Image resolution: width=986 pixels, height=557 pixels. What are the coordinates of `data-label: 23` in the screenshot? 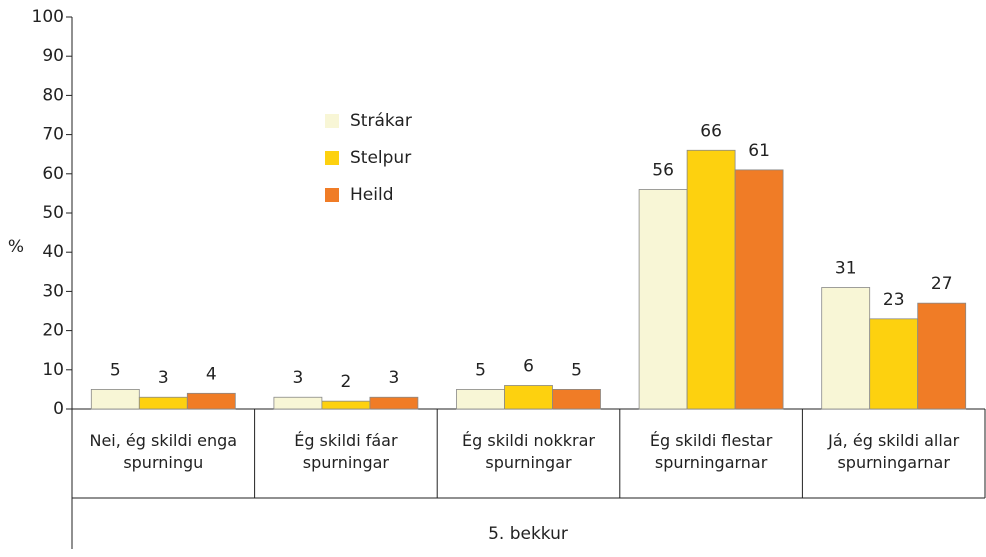 It's located at (894, 300).